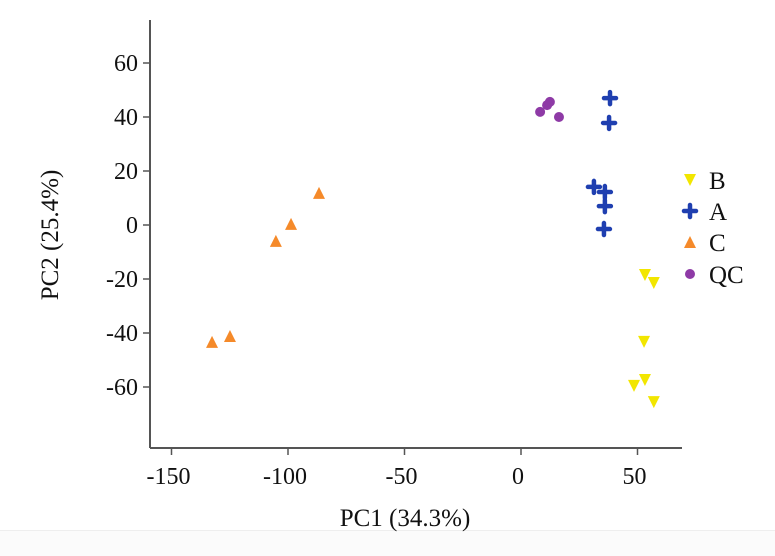 The width and height of the screenshot is (775, 556). Describe the element at coordinates (690, 180) in the screenshot. I see `legend-marker-b` at that location.